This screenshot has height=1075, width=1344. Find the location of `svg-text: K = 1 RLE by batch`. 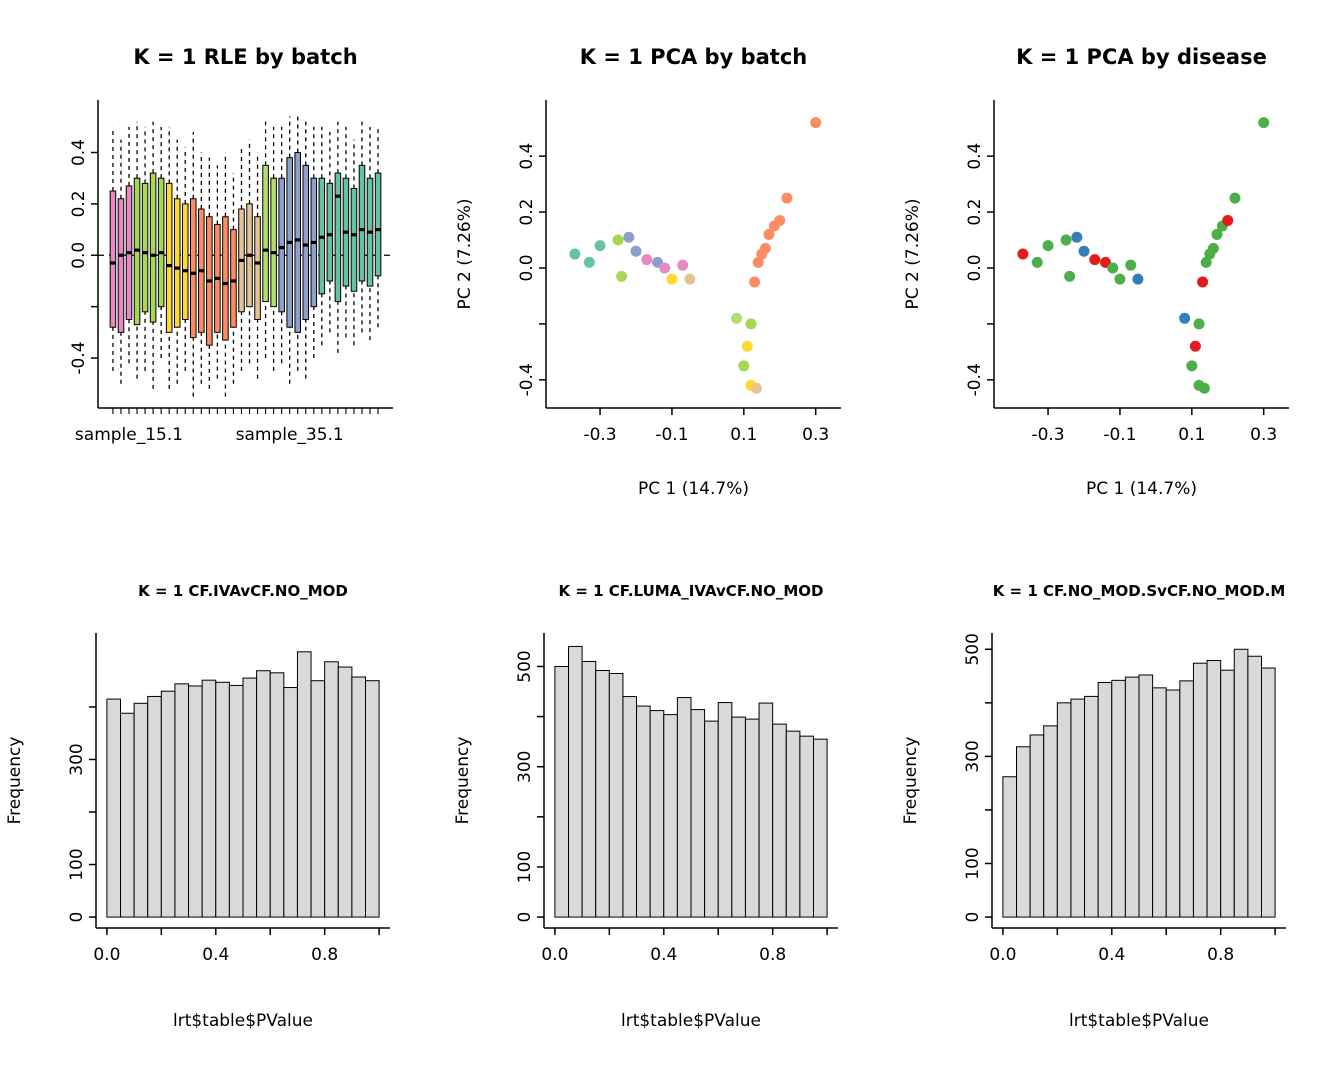

svg-text: K = 1 RLE by batch is located at coordinates (245, 57).